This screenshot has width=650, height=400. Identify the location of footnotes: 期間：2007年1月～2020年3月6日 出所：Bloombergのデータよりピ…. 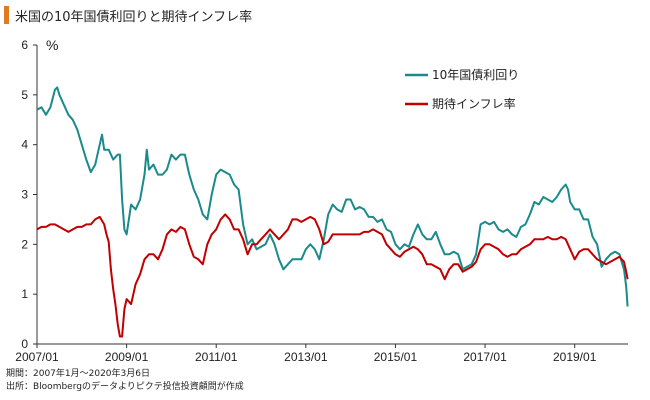
(125, 381).